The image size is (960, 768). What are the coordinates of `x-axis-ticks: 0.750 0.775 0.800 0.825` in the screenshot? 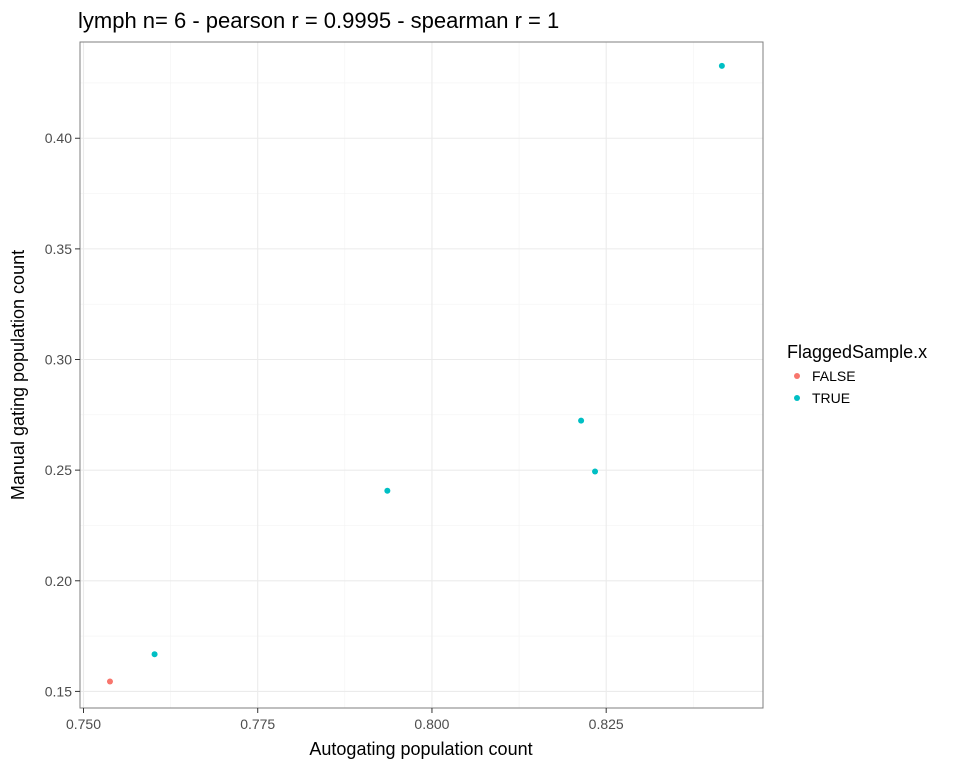 It's located at (345, 720).